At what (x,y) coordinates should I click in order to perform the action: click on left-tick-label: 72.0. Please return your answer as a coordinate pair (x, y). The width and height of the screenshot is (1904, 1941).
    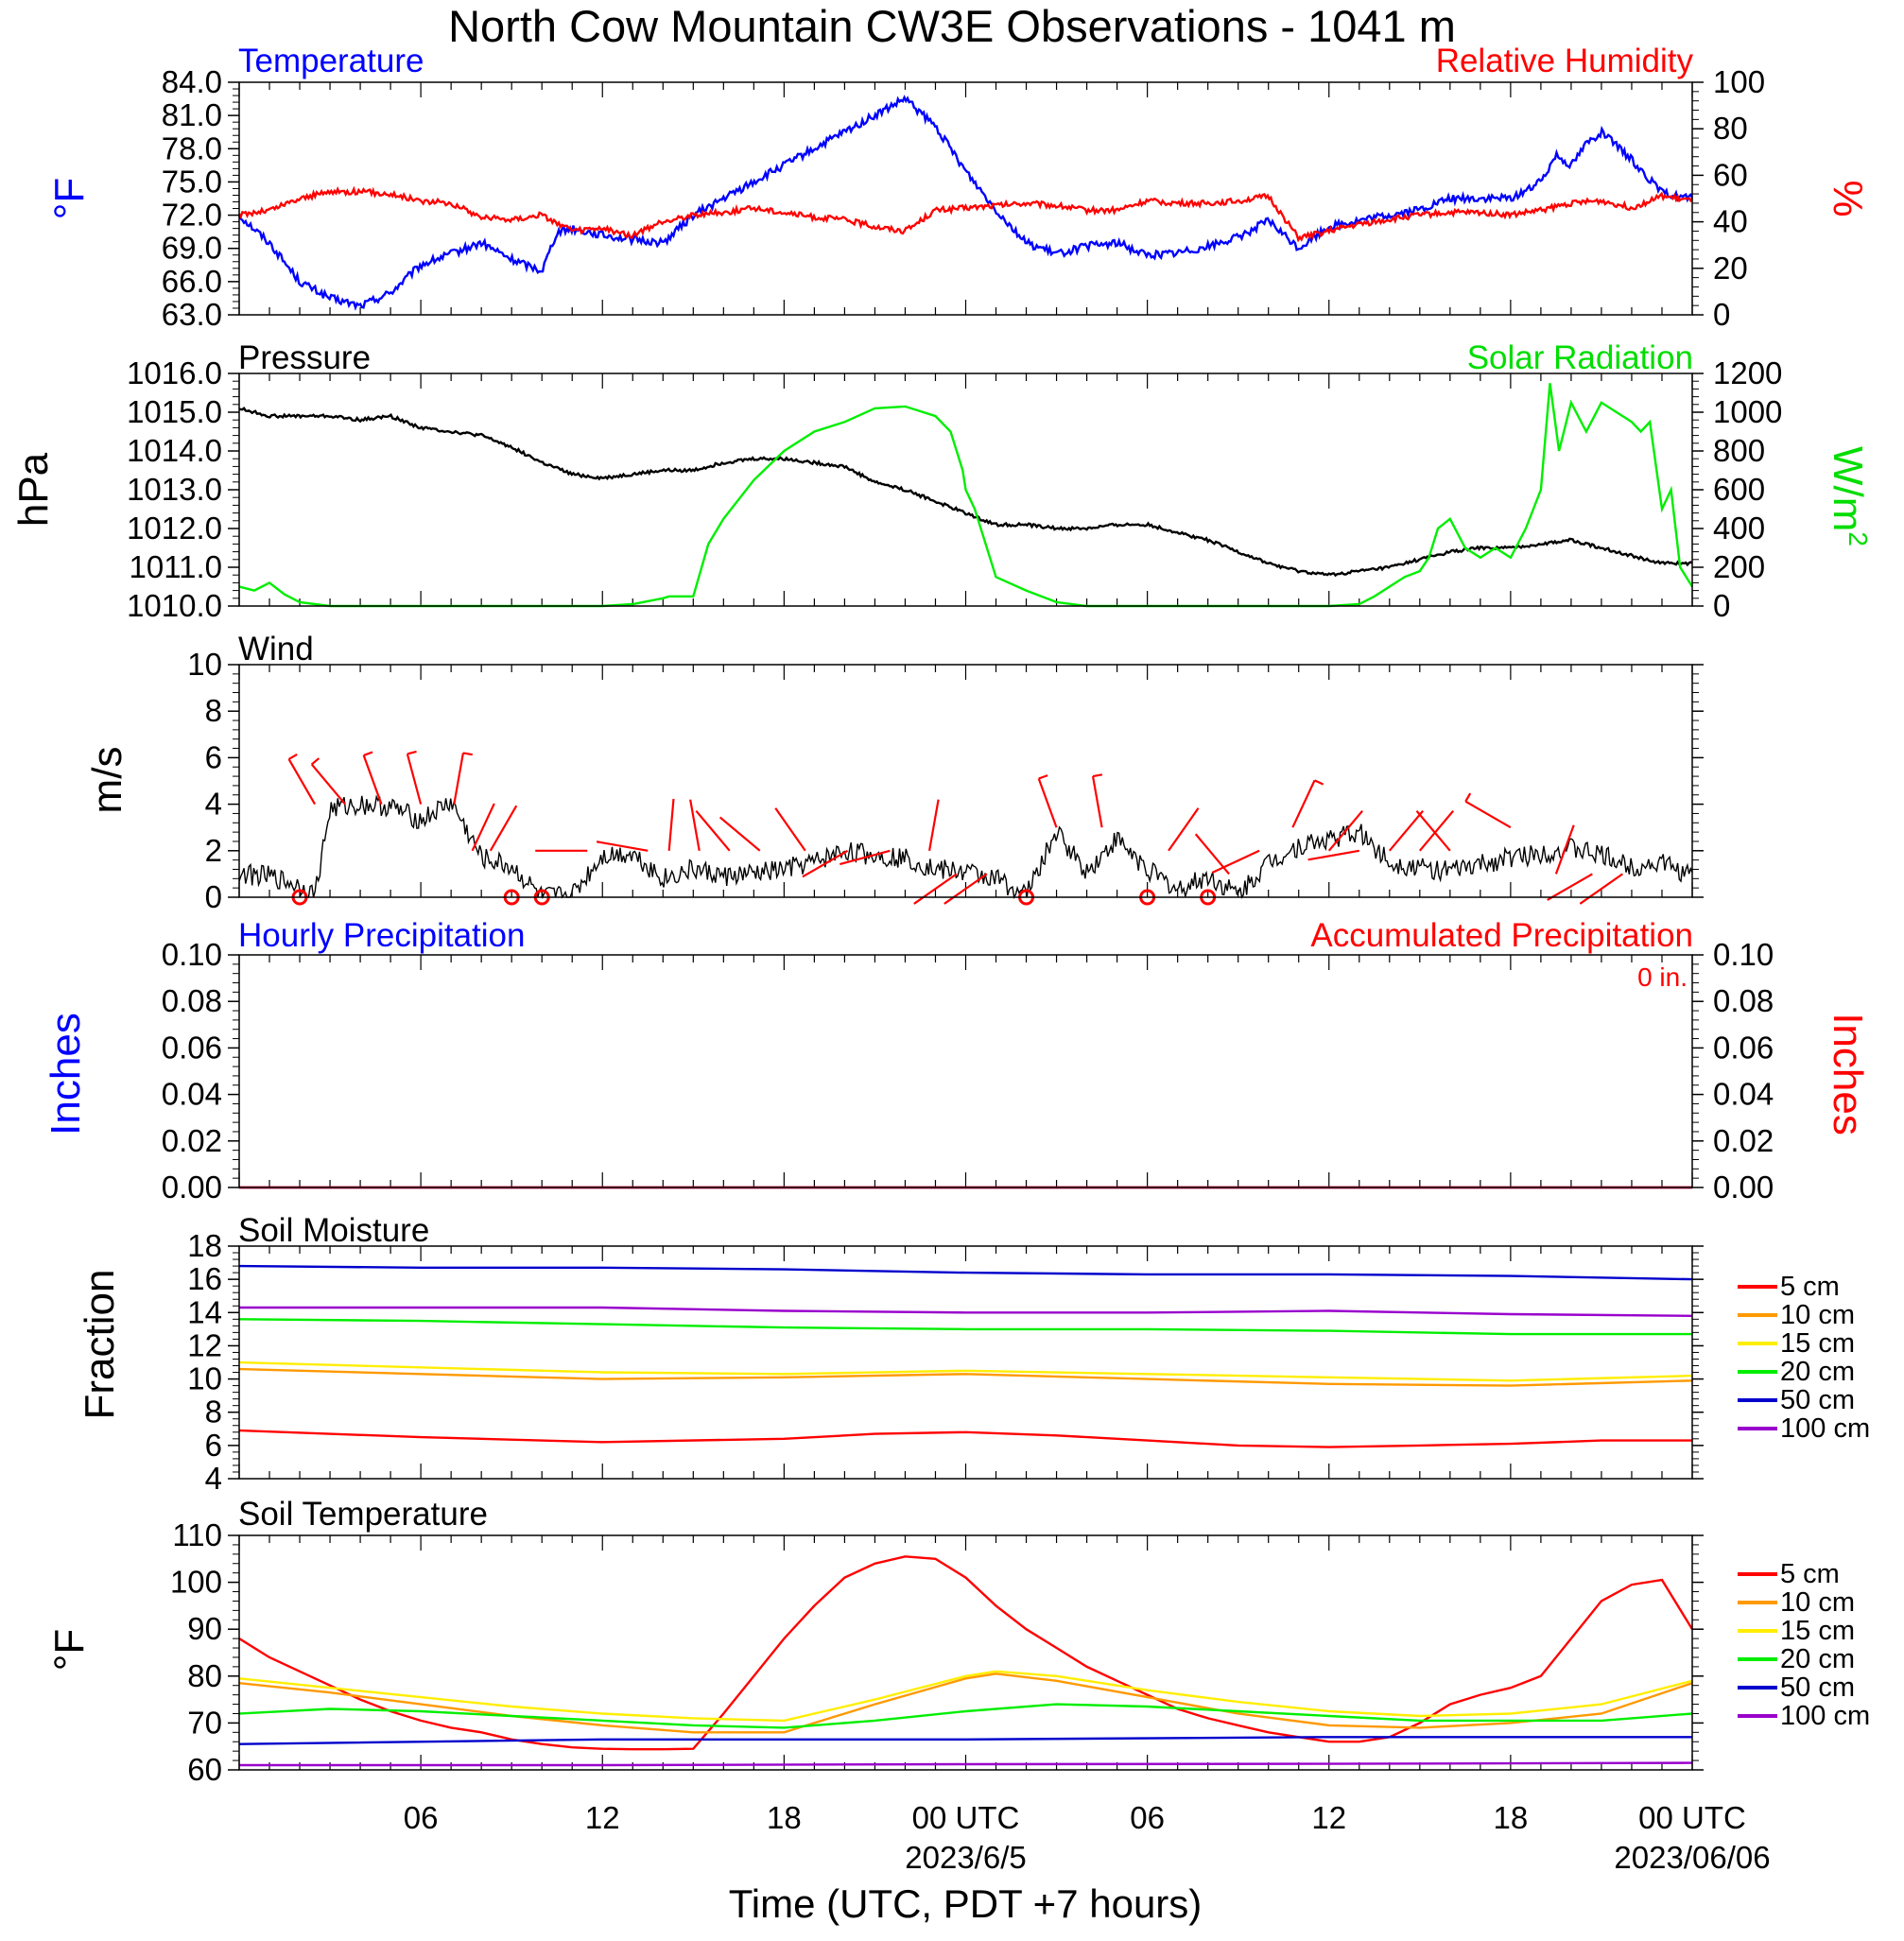
    Looking at the image, I should click on (192, 216).